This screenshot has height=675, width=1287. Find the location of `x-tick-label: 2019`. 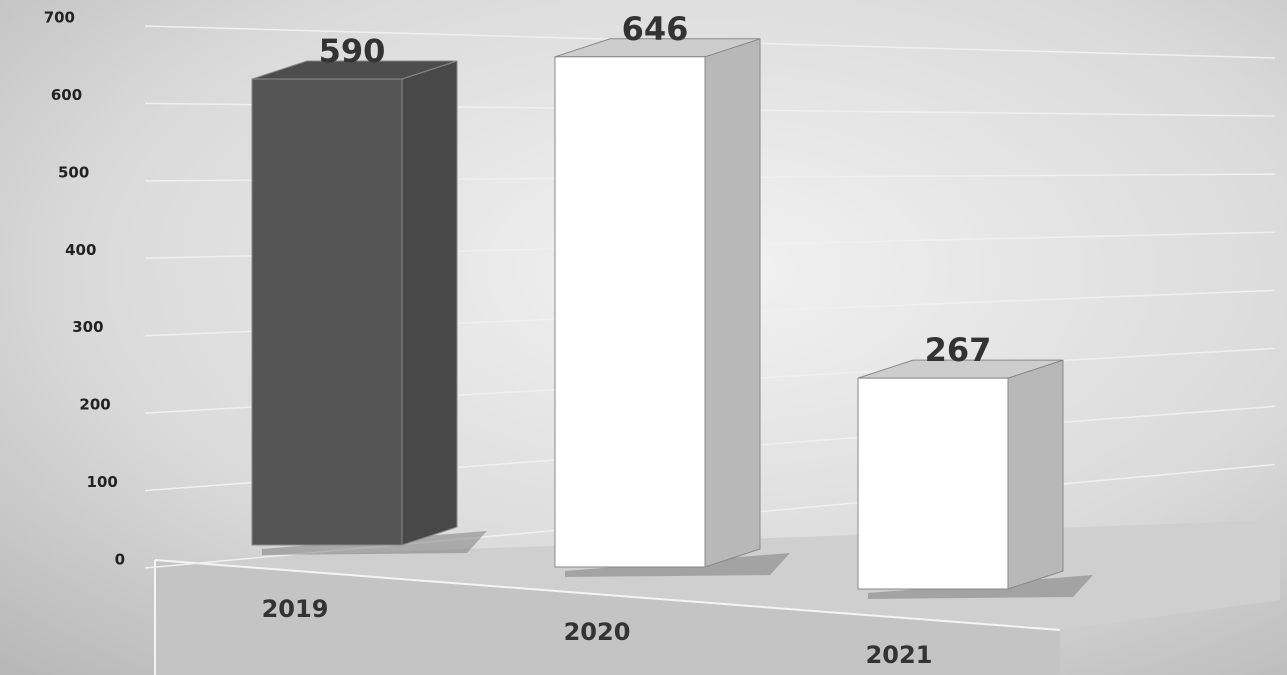

x-tick-label: 2019 is located at coordinates (295, 609).